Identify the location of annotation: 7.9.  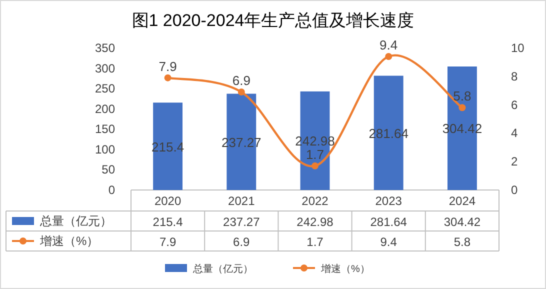
(167, 66).